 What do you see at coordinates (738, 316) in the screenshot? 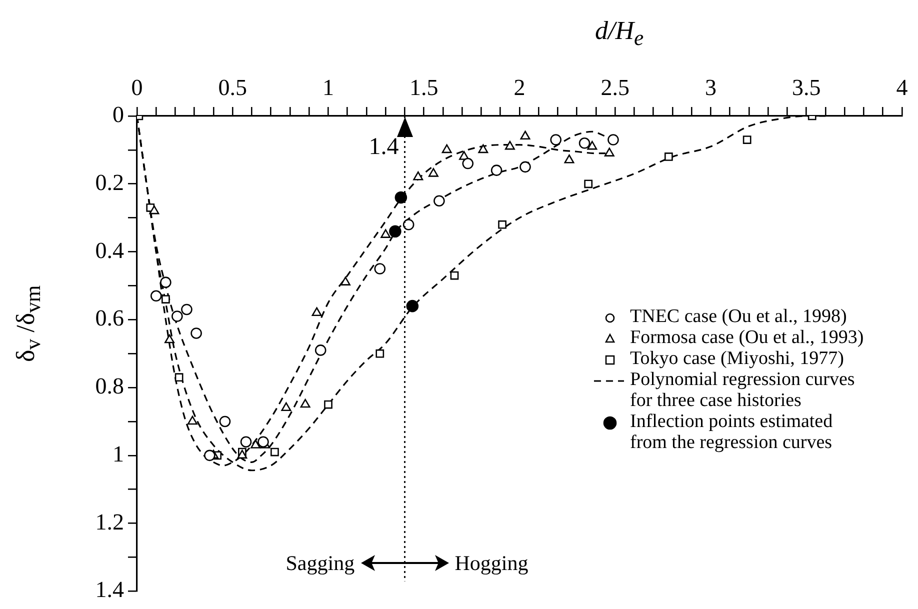
I see `legend-label: TNEC case (Ou et al., 1998)` at bounding box center [738, 316].